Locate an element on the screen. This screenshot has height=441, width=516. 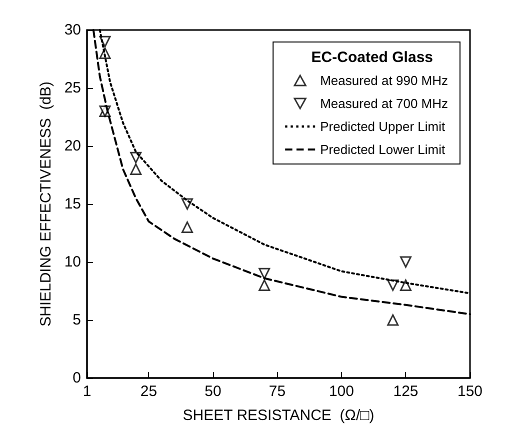
y-tick-label: 15 is located at coordinates (72, 204).